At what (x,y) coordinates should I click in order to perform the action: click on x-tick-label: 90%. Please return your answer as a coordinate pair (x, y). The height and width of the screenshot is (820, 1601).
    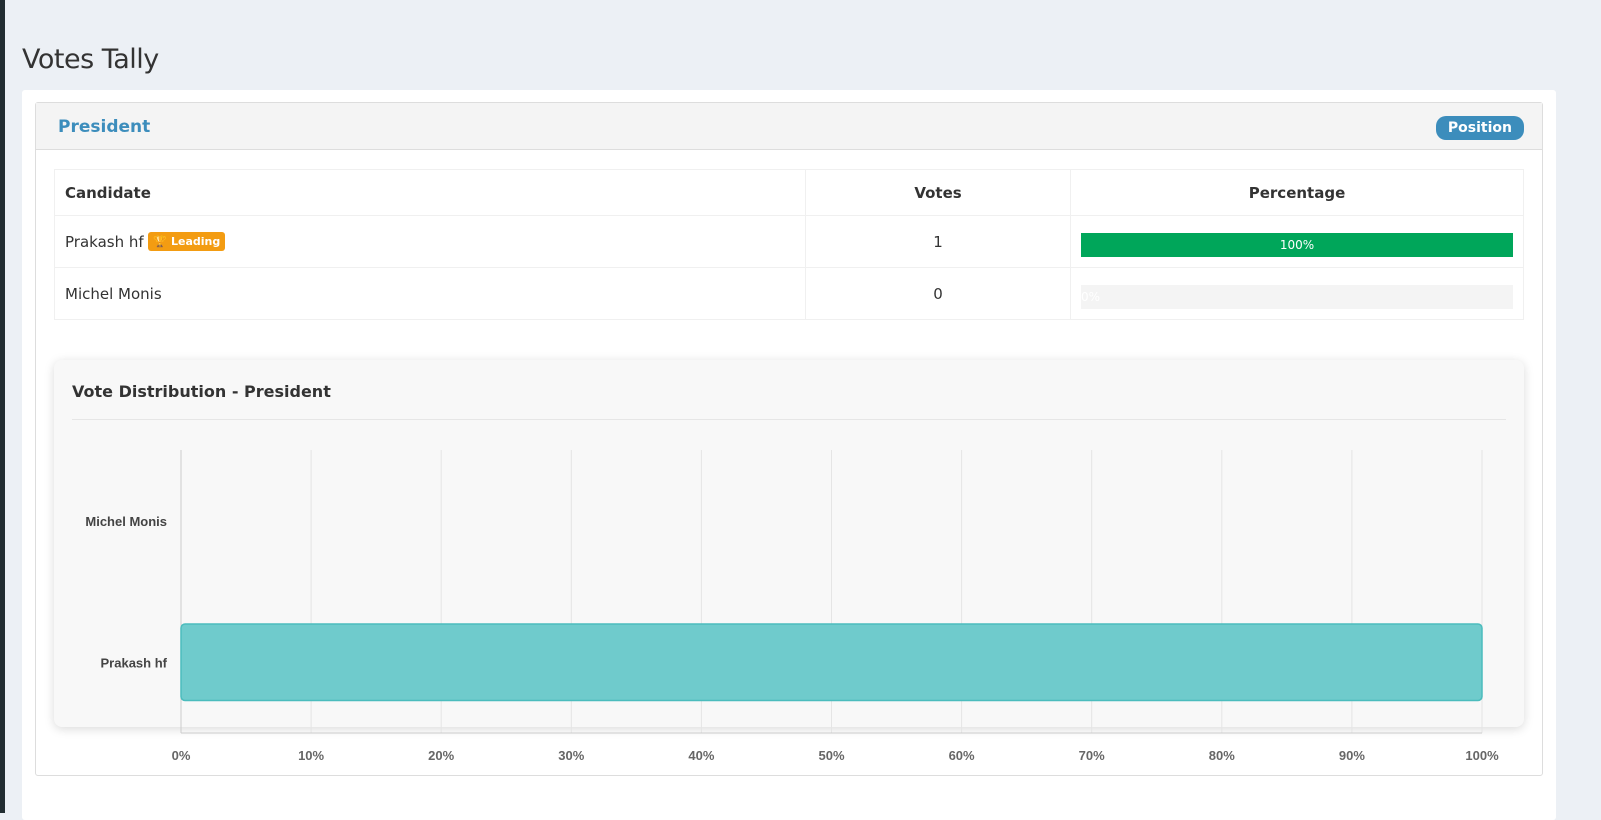
    Looking at the image, I should click on (1352, 755).